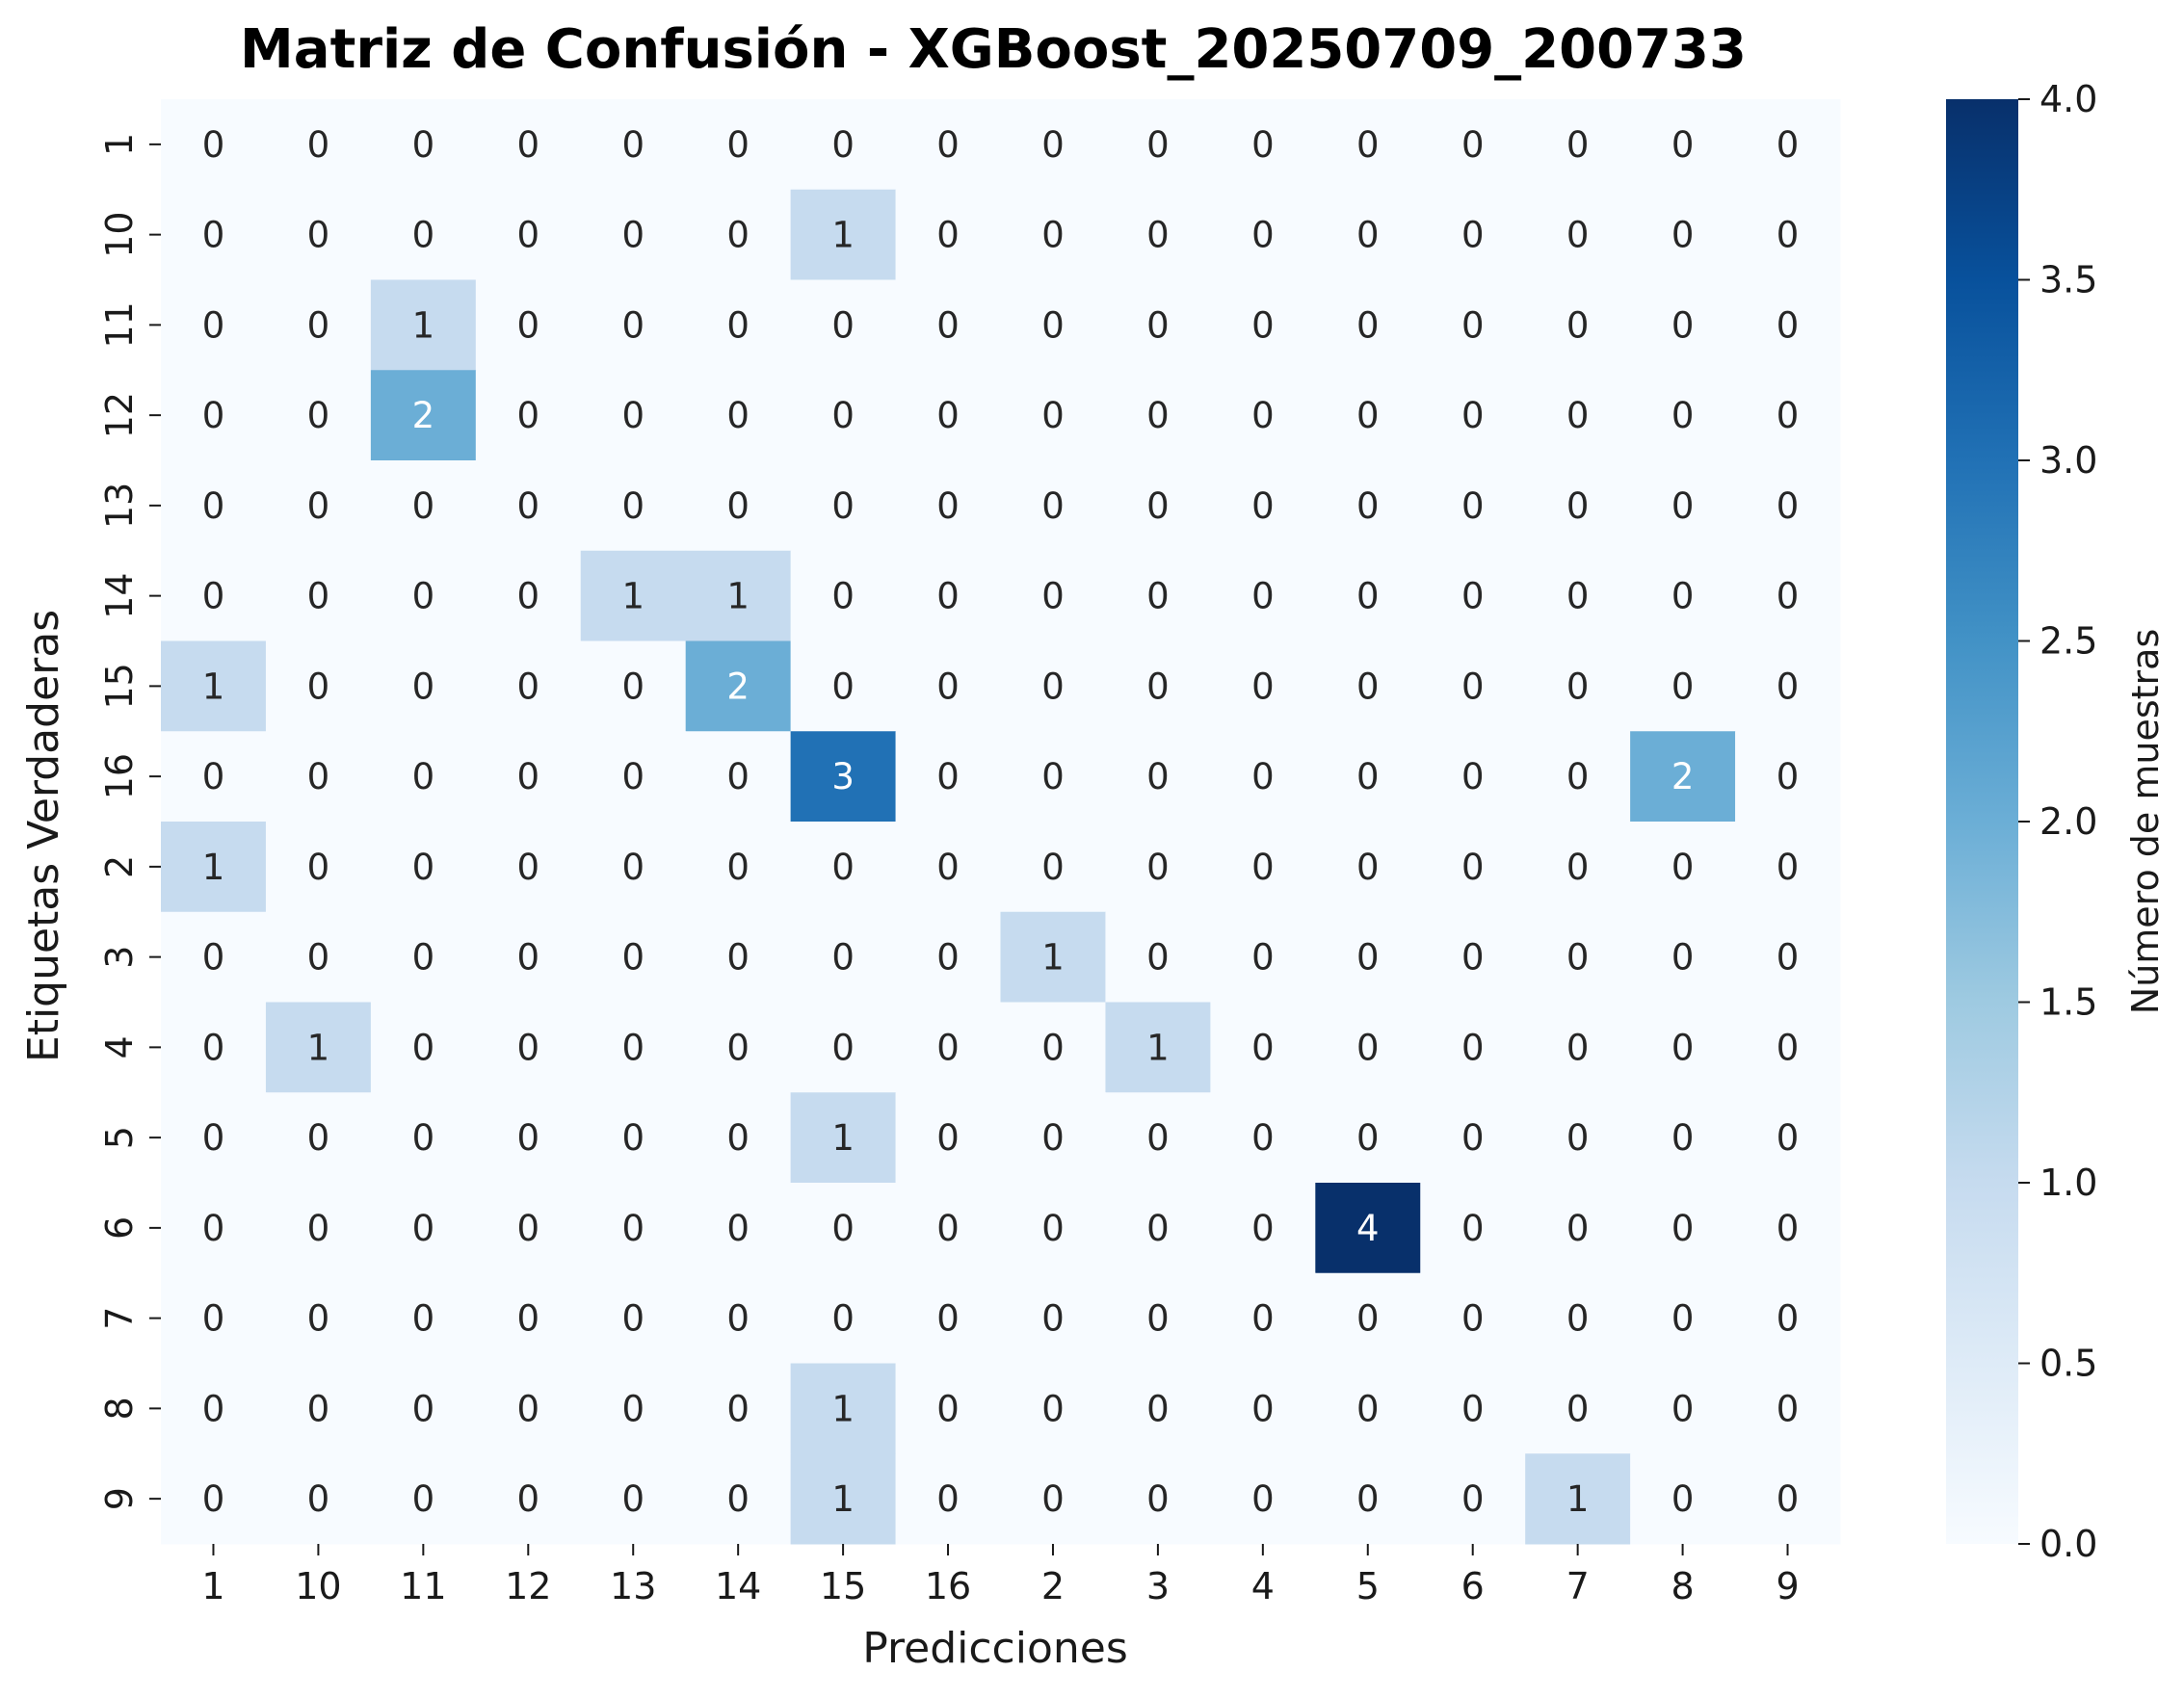 This screenshot has height=1698, width=2184. I want to click on x-tick-label: 12, so click(528, 1586).